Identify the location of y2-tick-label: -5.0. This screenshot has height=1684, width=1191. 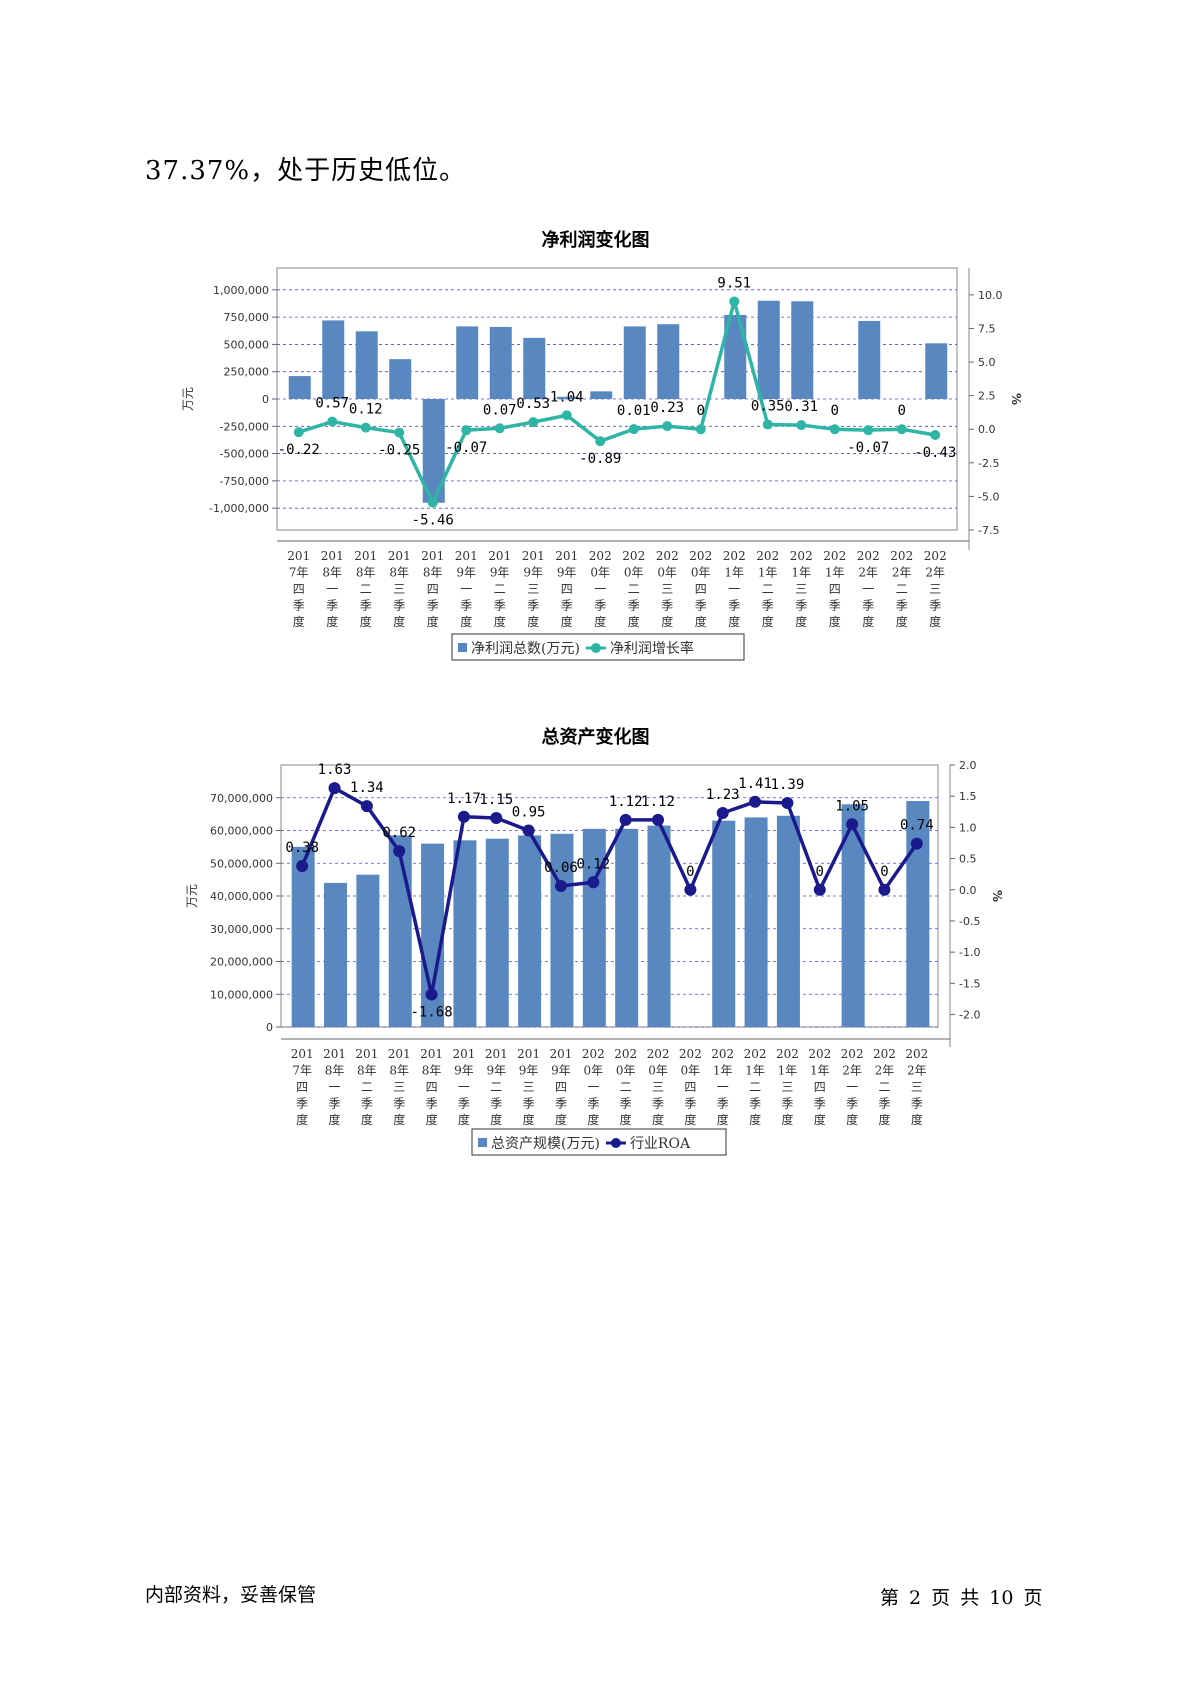
(988, 496).